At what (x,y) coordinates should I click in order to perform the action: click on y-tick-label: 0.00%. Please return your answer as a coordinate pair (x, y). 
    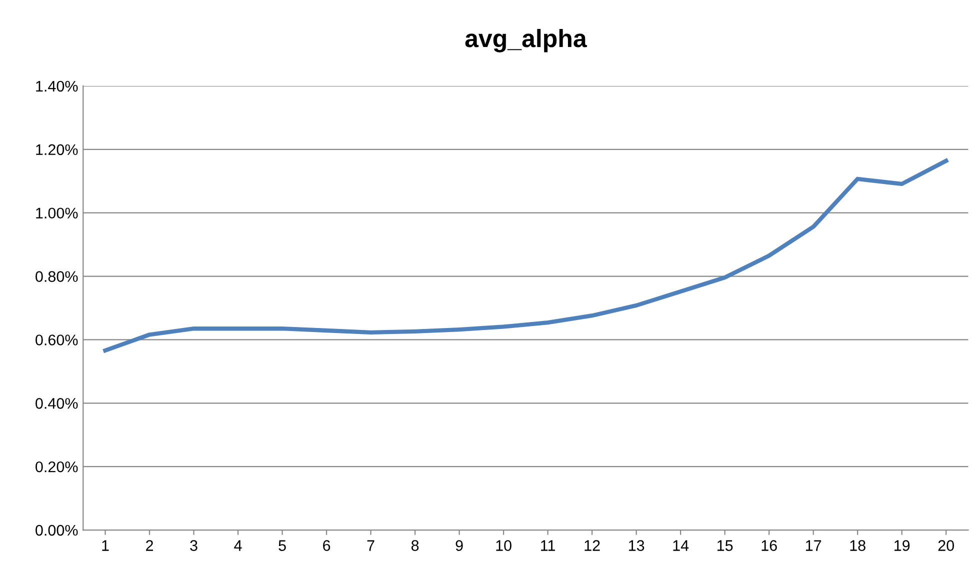
    Looking at the image, I should click on (57, 530).